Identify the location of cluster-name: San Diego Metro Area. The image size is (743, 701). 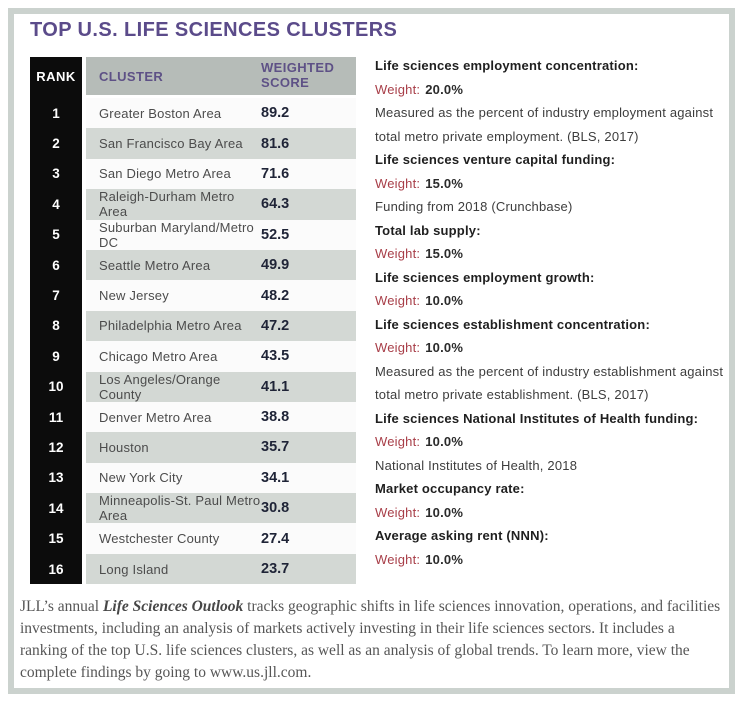
(165, 174).